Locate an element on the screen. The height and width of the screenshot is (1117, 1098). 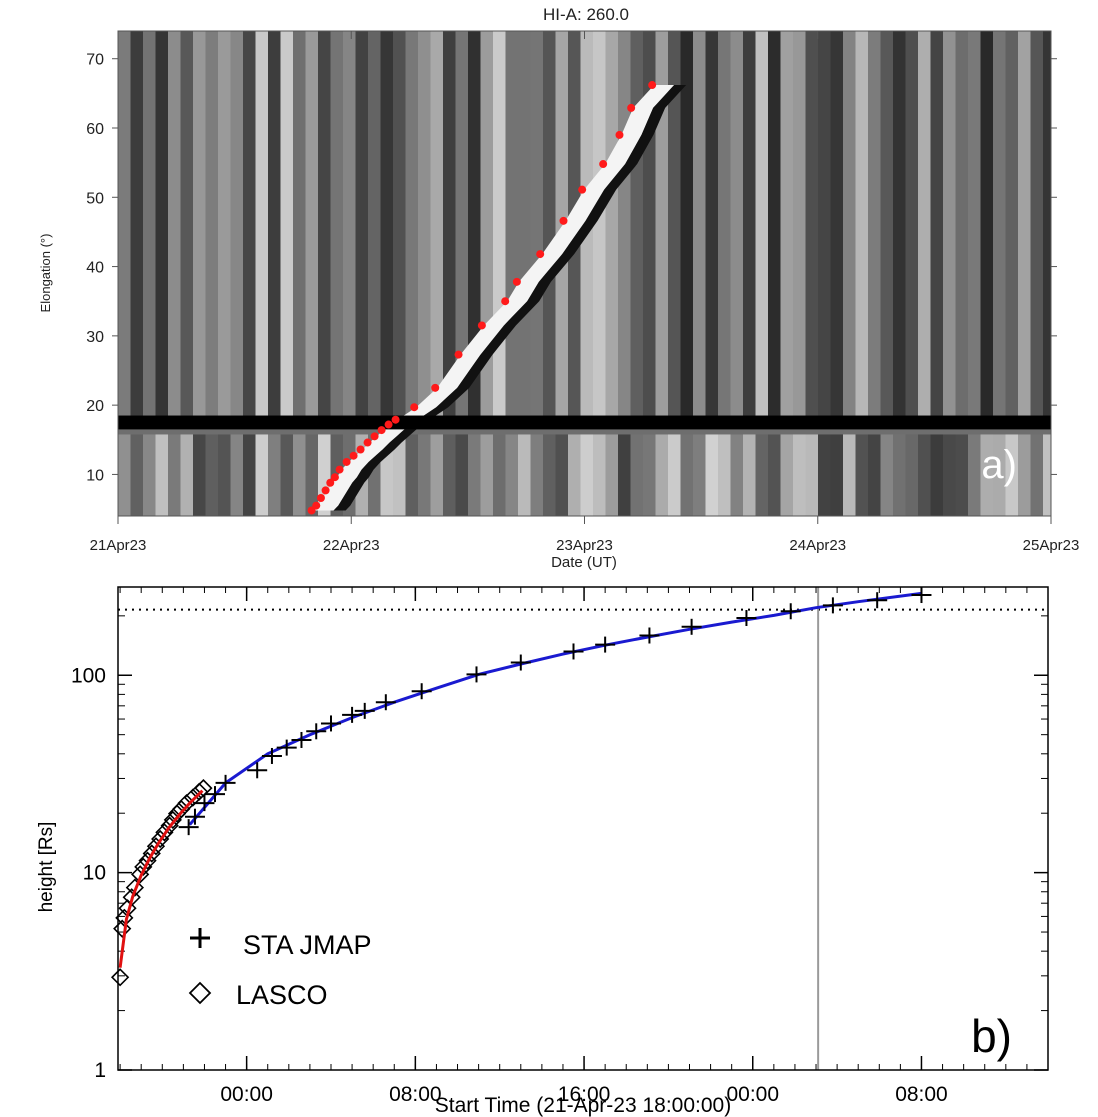
y-tick-label: 60 is located at coordinates (95, 129).